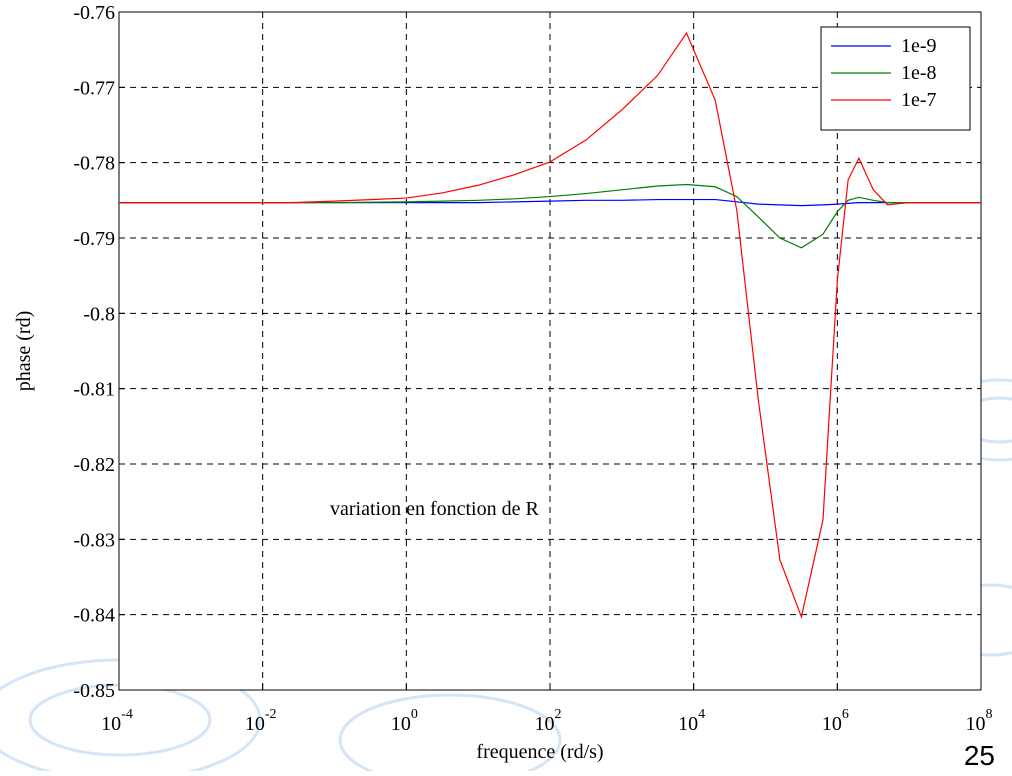 The image size is (1012, 776). I want to click on y-tick-label: -0.79, so click(94, 239).